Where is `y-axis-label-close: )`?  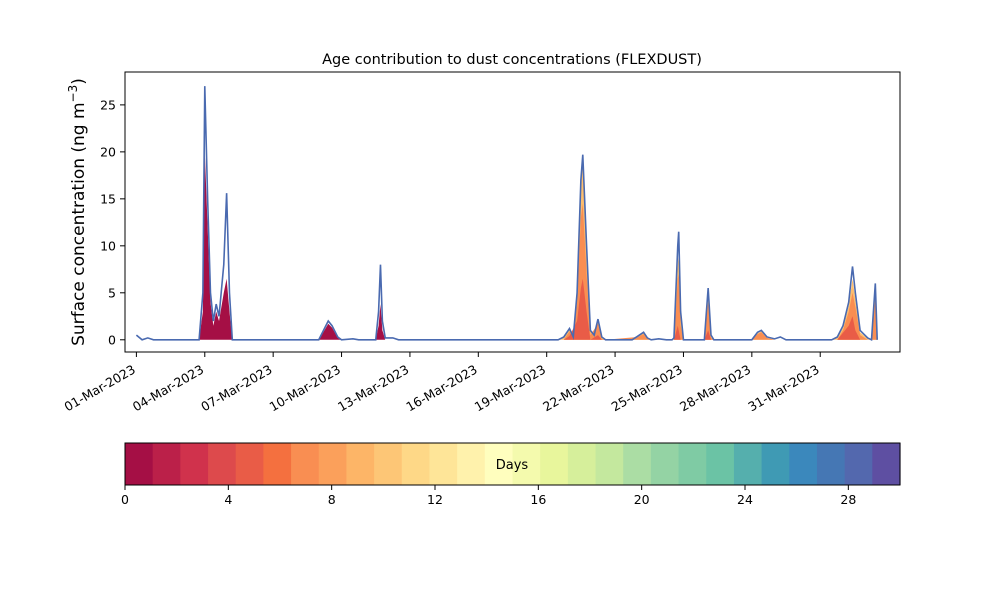 y-axis-label-close: ) is located at coordinates (79, 81).